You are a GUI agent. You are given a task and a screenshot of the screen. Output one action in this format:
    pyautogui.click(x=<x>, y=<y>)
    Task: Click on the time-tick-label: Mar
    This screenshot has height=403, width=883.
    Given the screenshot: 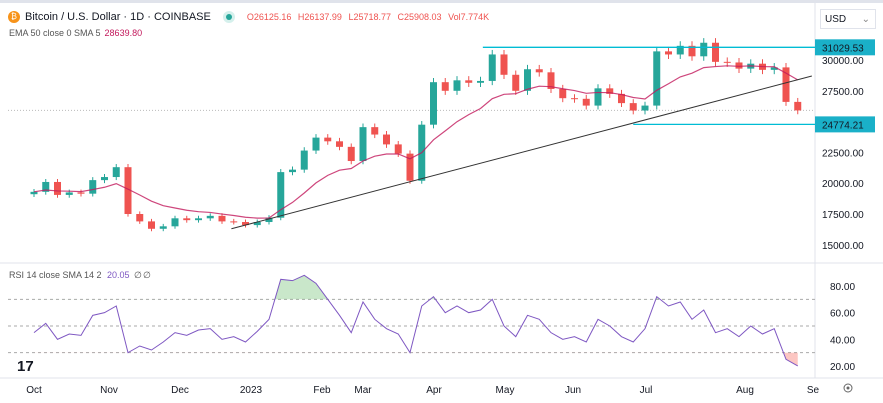 What is the action you would take?
    pyautogui.click(x=363, y=390)
    